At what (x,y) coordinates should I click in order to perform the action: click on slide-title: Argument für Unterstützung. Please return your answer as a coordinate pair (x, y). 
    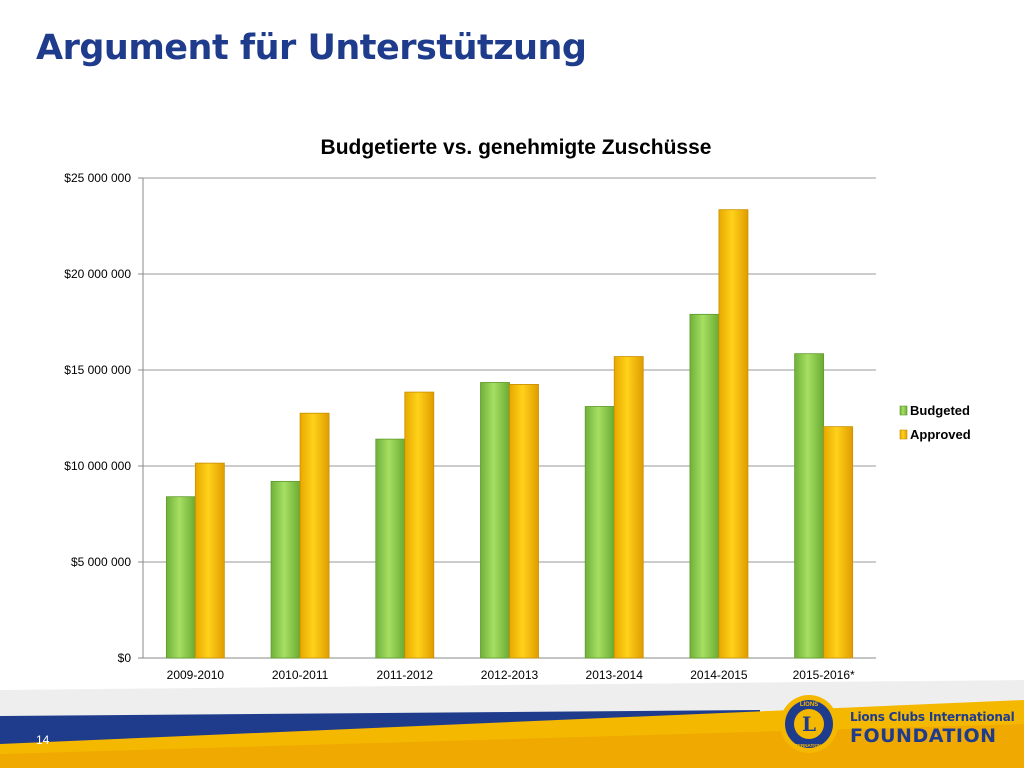
    Looking at the image, I should click on (311, 48).